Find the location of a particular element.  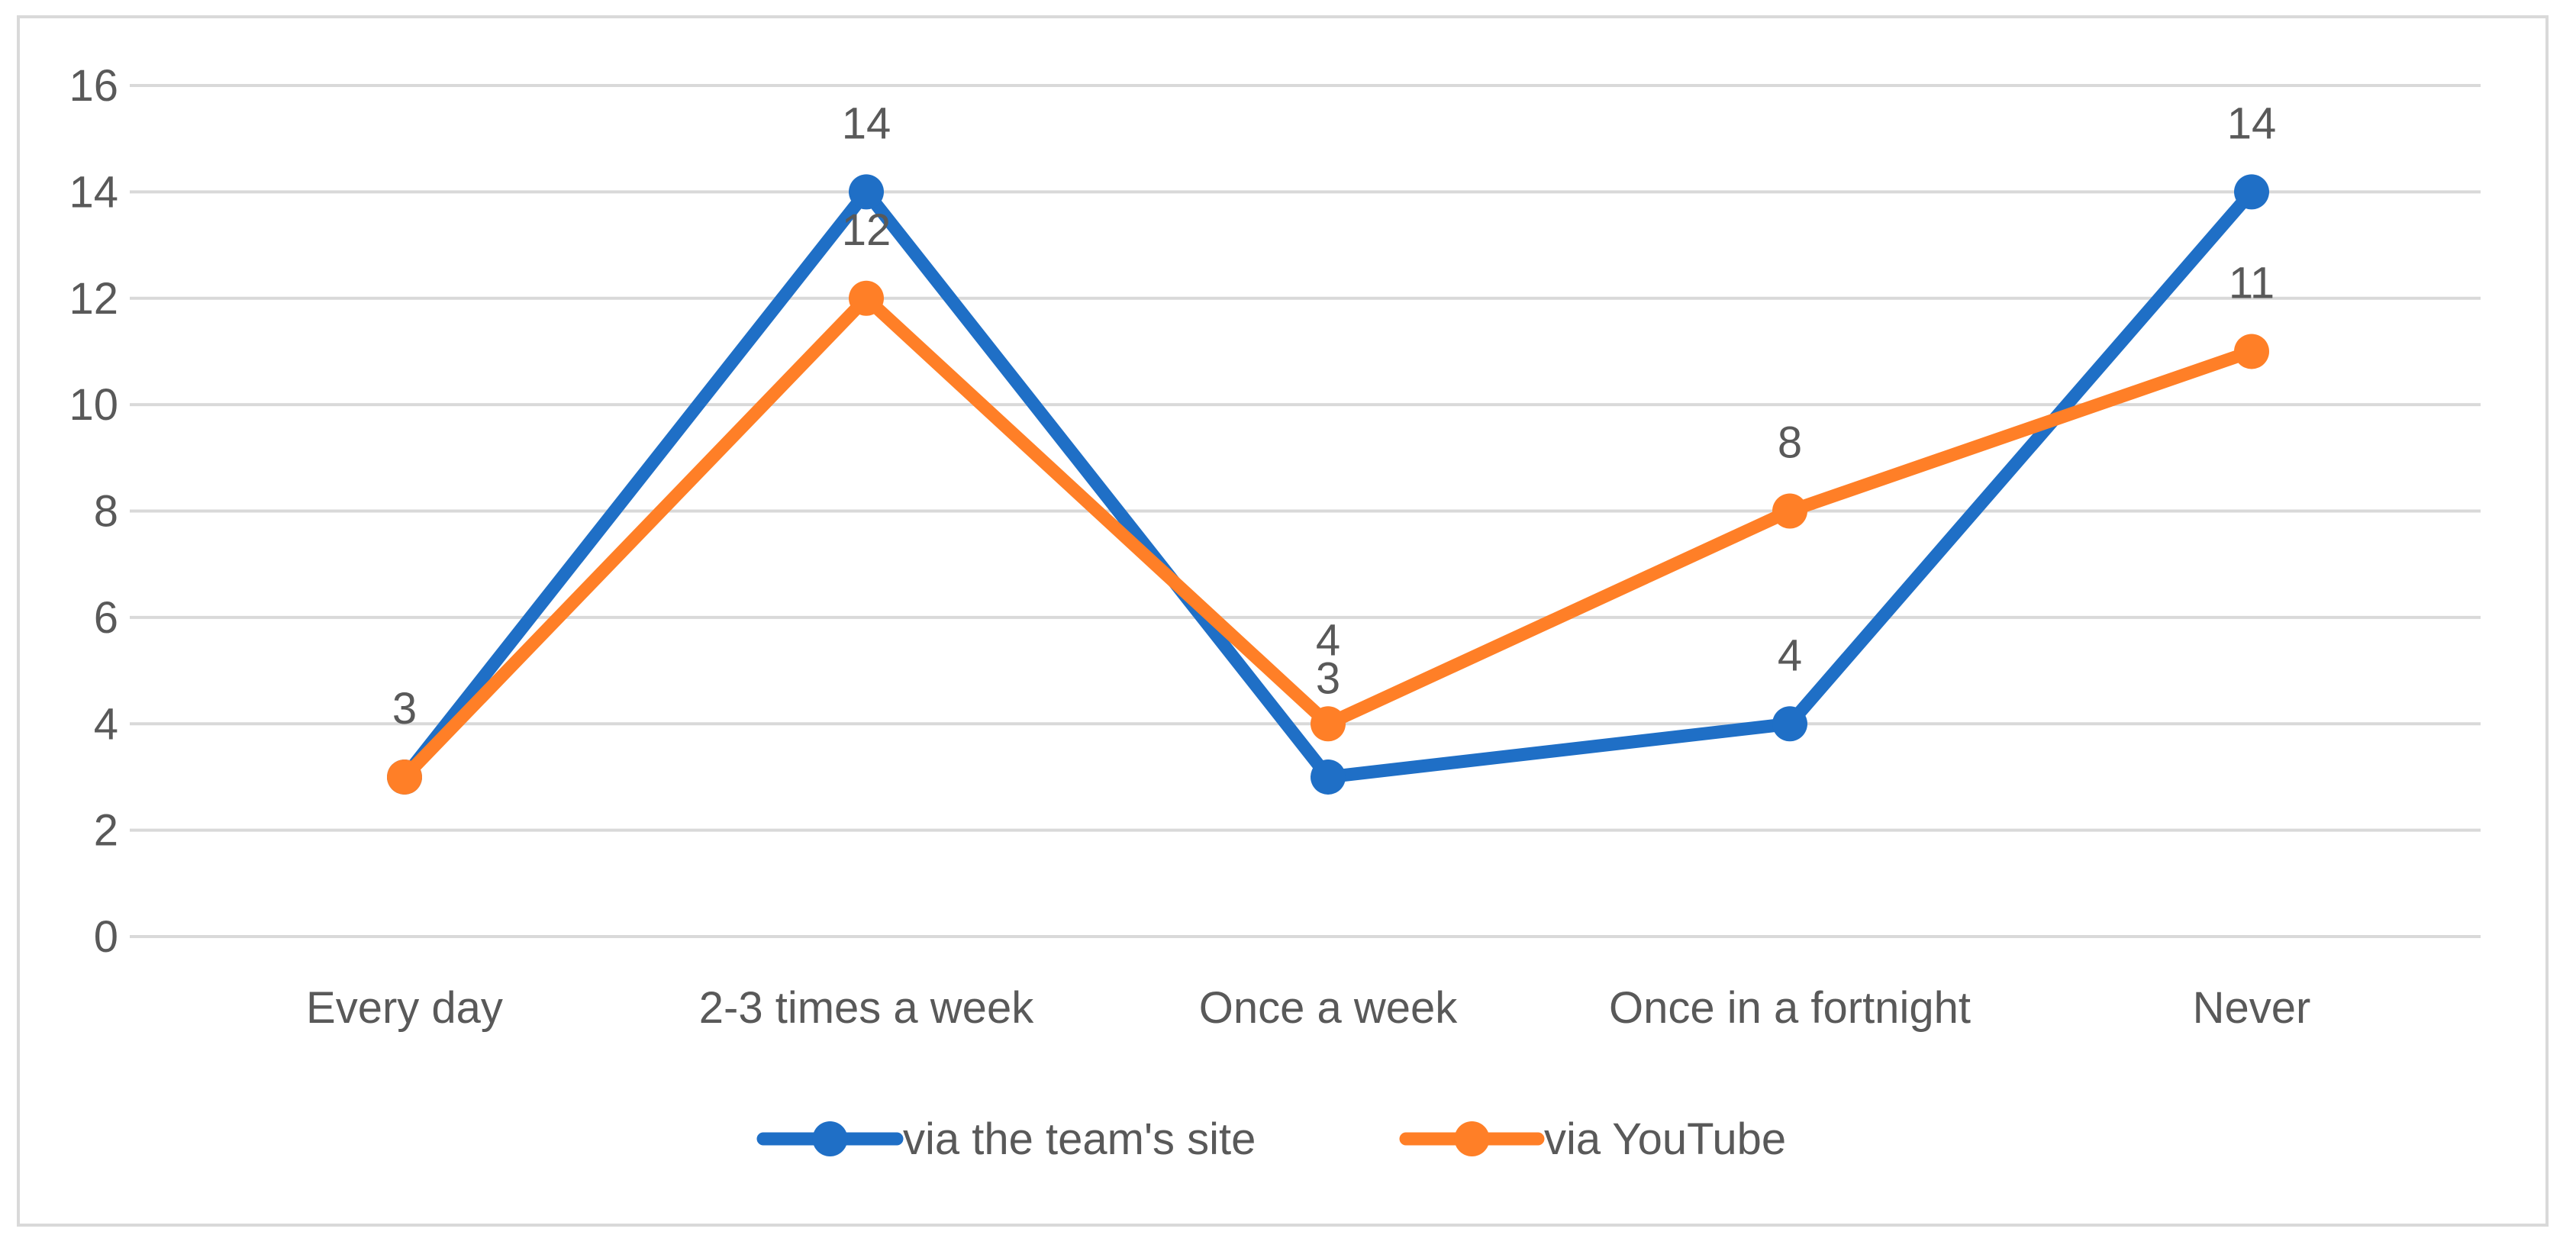

x-category-label: Every day is located at coordinates (404, 1008).